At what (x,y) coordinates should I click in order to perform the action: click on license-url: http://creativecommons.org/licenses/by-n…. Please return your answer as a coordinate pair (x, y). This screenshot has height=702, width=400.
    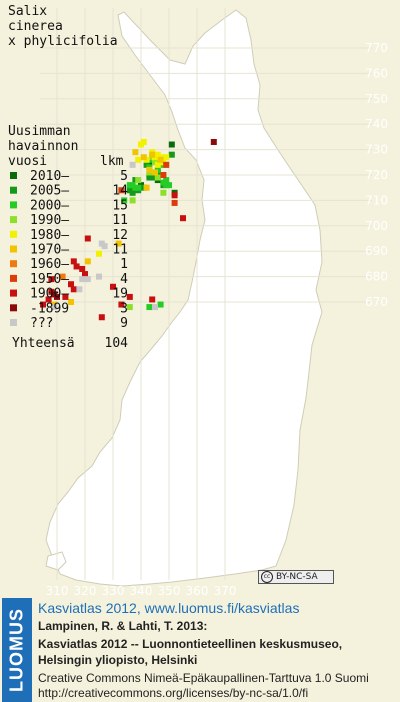
    Looking at the image, I should click on (173, 693).